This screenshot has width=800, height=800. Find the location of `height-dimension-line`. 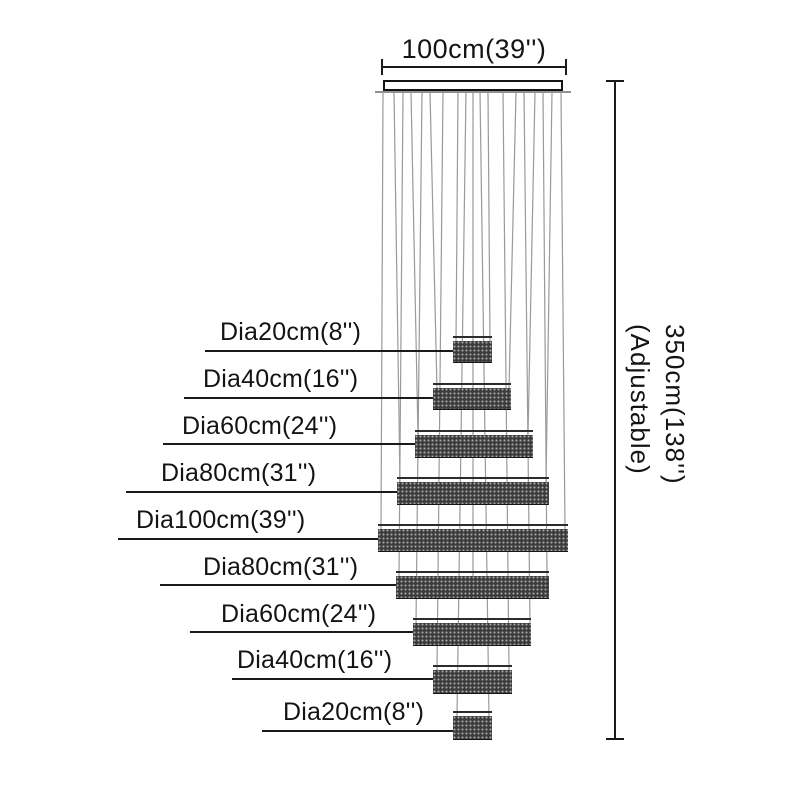

height-dimension-line is located at coordinates (615, 410).